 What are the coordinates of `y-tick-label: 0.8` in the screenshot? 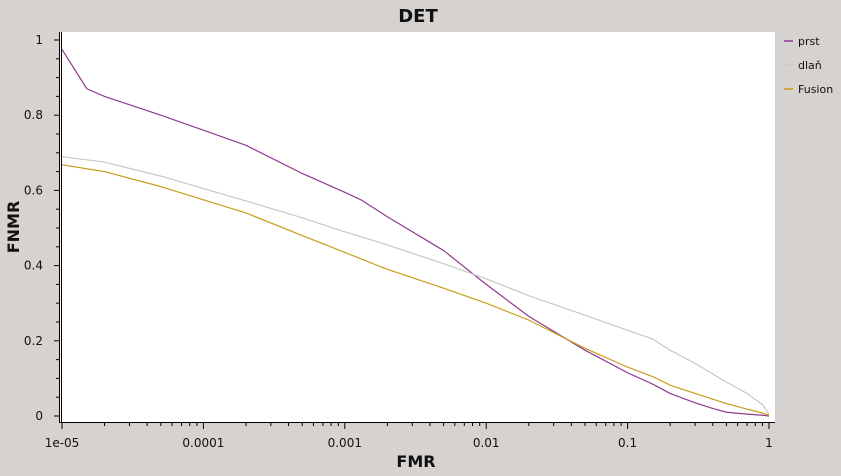 It's located at (33, 115).